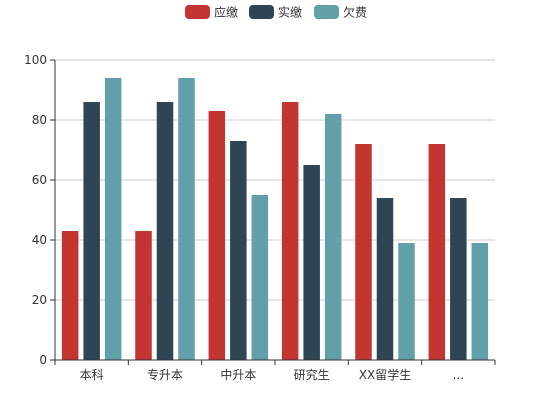  I want to click on x-tick-label: XX留学生, so click(385, 374).